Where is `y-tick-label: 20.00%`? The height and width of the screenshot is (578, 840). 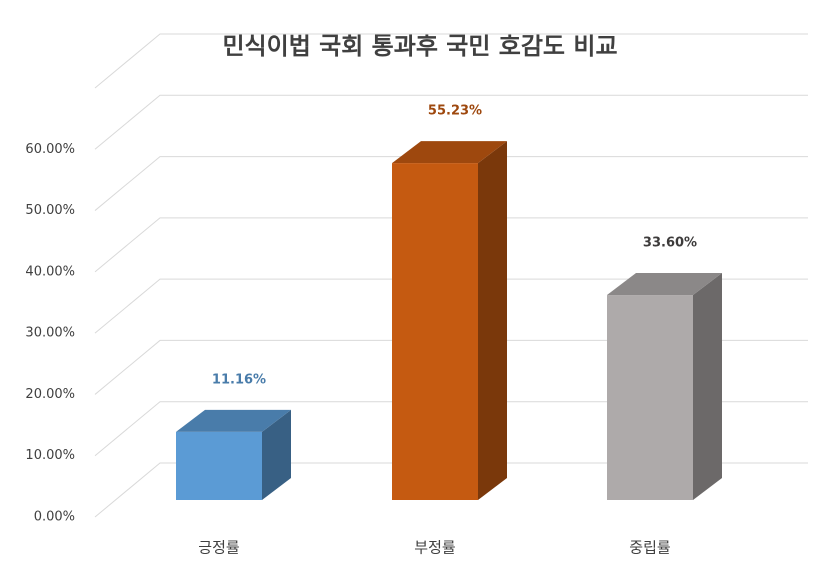
y-tick-label: 20.00% is located at coordinates (50, 394).